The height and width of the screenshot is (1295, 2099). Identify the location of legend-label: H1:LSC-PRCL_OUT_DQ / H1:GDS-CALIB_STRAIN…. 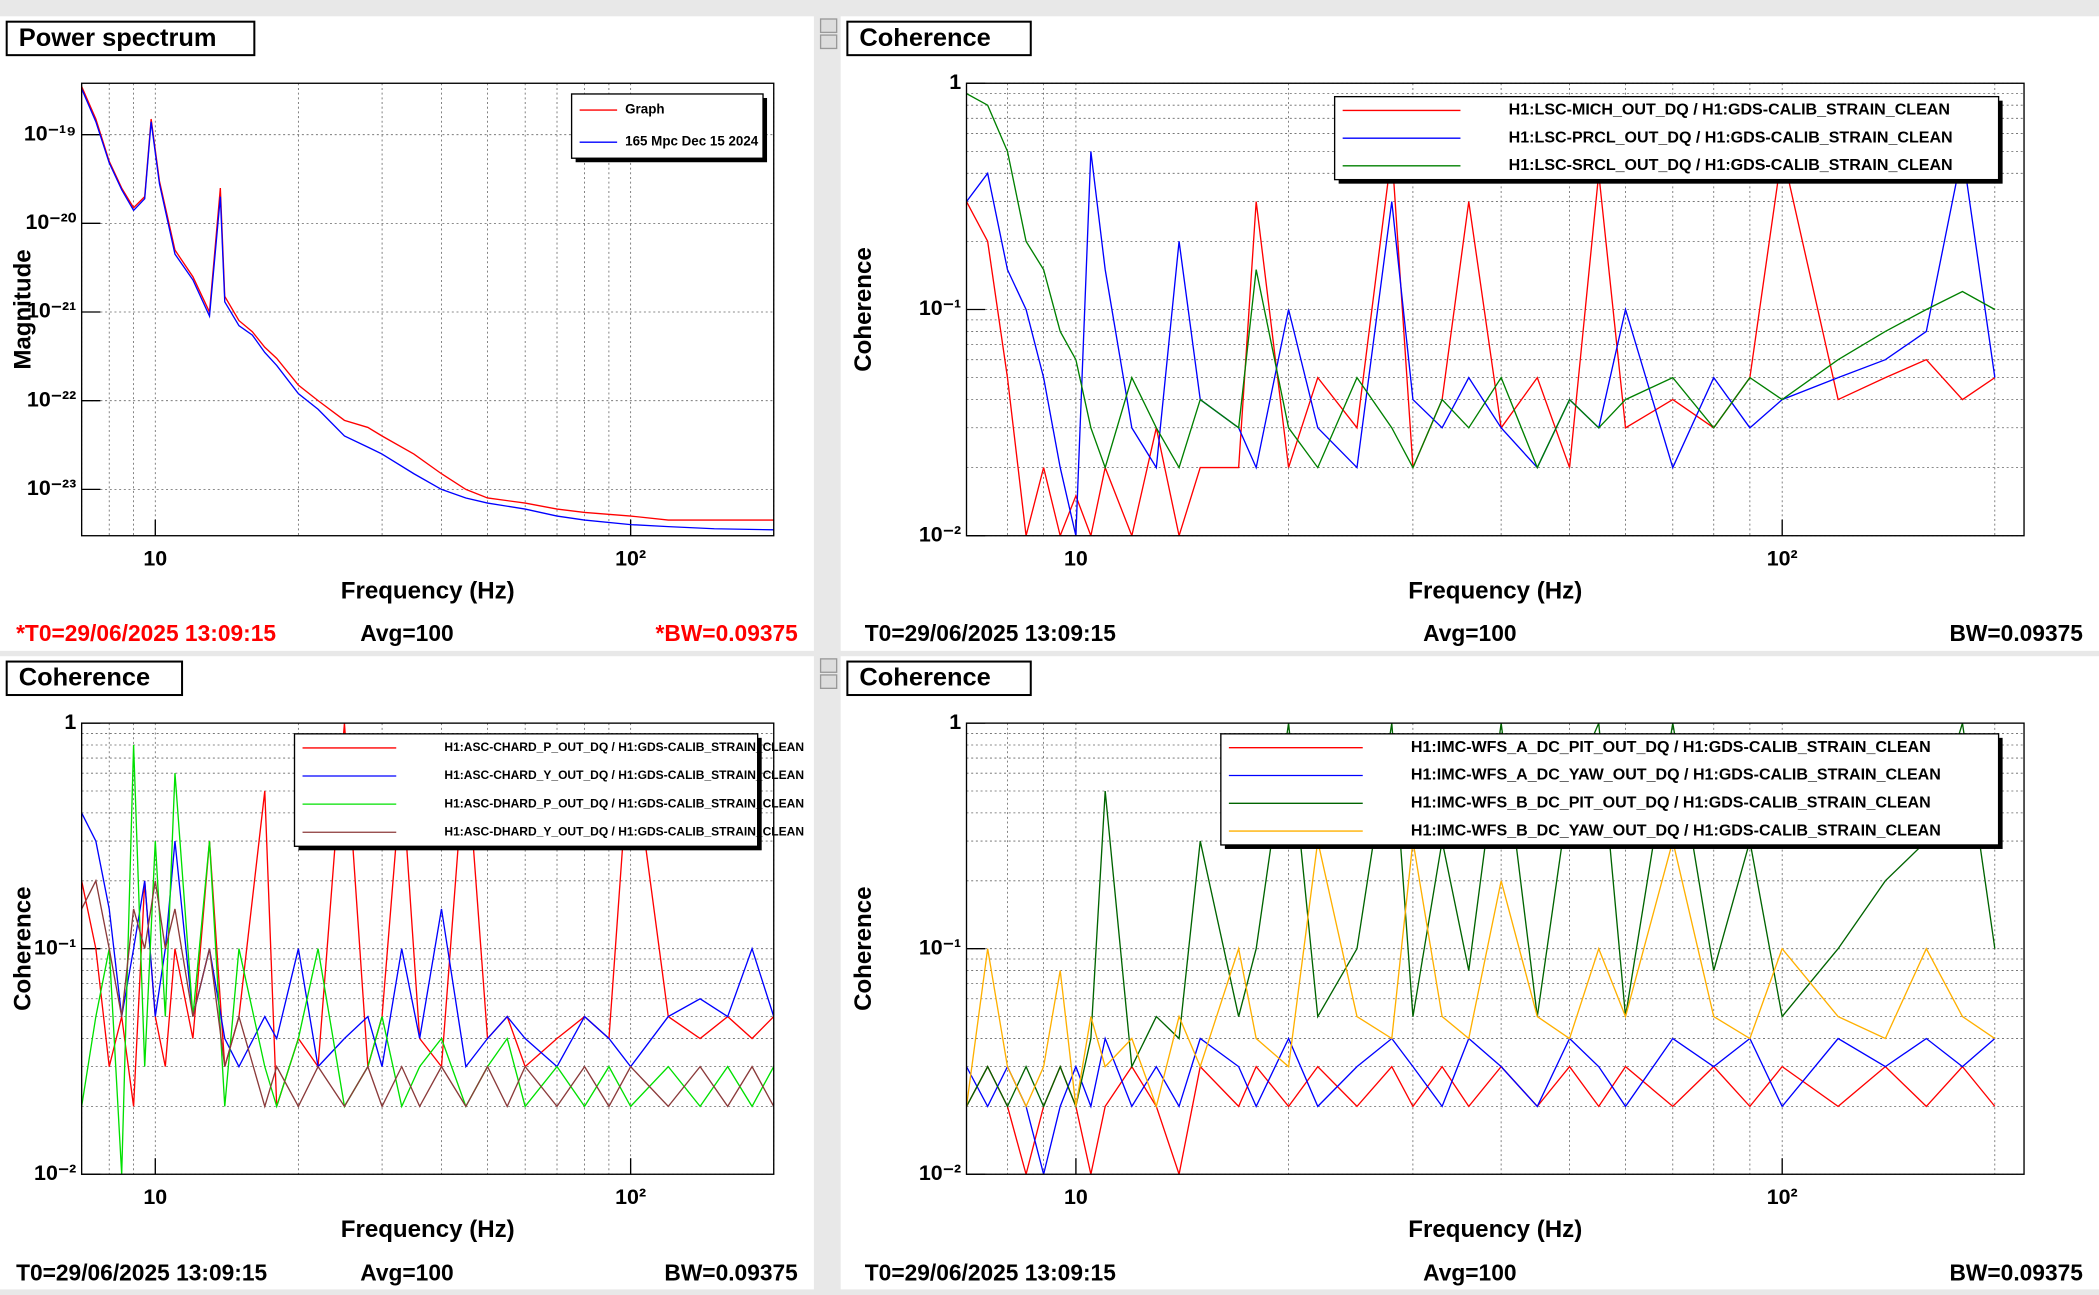
(1731, 137).